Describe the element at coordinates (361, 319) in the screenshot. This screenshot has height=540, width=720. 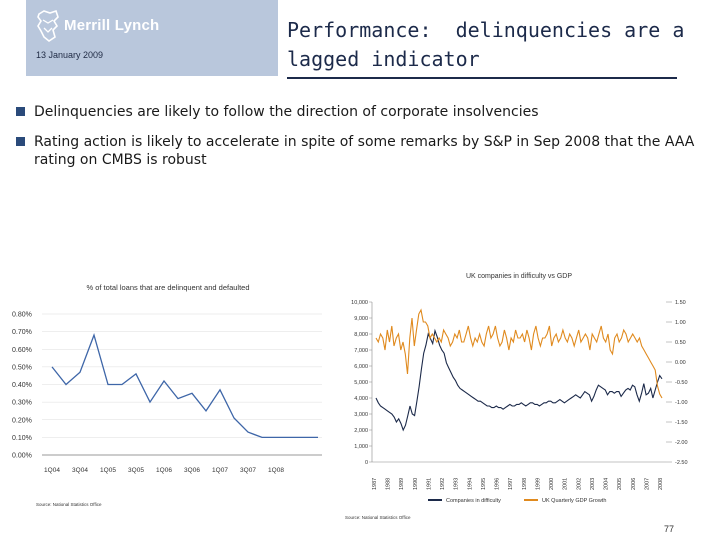
I see `y-left-tick-label: 9,000` at that location.